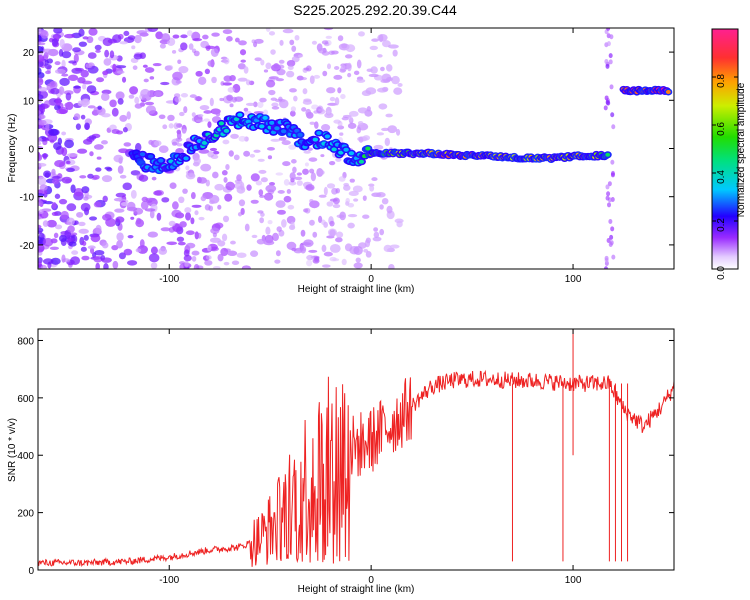 Image resolution: width=750 pixels, height=600 pixels. What do you see at coordinates (570, 445) in the screenshot?
I see `snr-dropouts` at bounding box center [570, 445].